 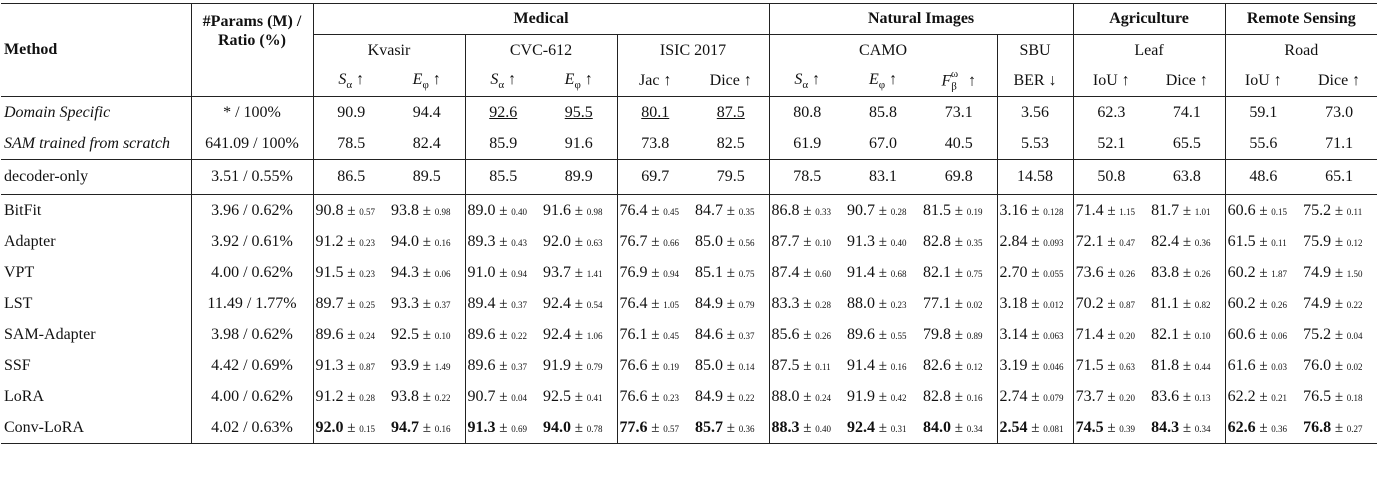 I want to click on mean-value: 79.8, so click(x=937, y=334).